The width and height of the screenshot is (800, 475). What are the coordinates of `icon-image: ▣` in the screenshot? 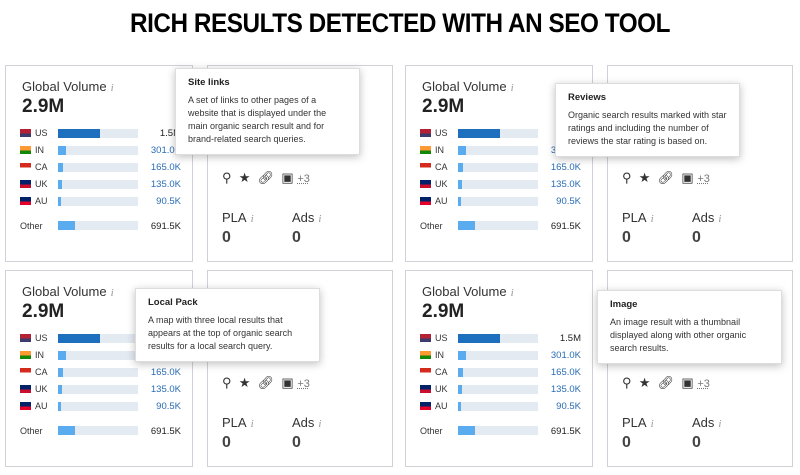 It's located at (687, 382).